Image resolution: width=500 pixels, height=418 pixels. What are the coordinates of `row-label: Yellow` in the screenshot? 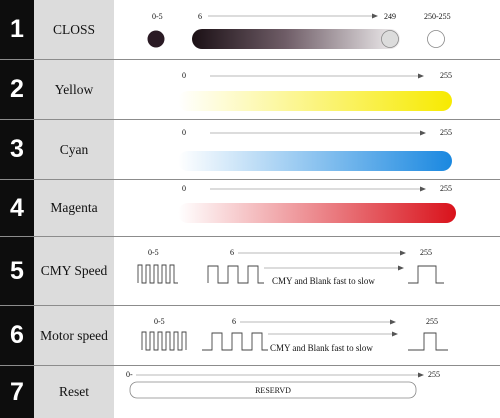 It's located at (74, 89).